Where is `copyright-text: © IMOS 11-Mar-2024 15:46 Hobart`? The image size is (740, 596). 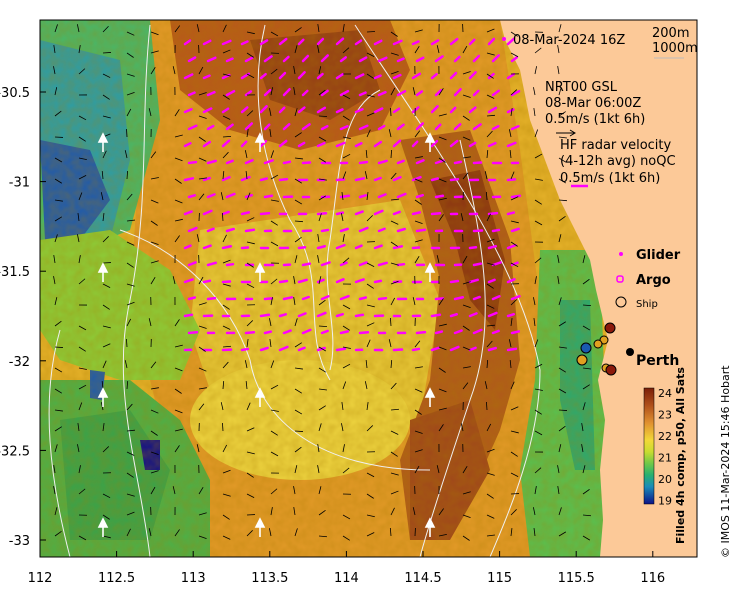 copyright-text: © IMOS 11-Mar-2024 15:46 Hobart is located at coordinates (725, 461).